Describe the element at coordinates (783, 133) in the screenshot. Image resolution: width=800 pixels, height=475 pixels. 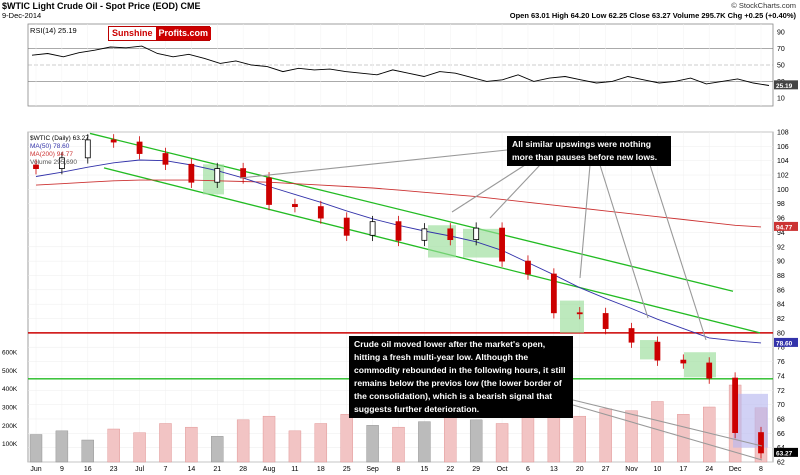
I see `price-tick-label: 108` at that location.